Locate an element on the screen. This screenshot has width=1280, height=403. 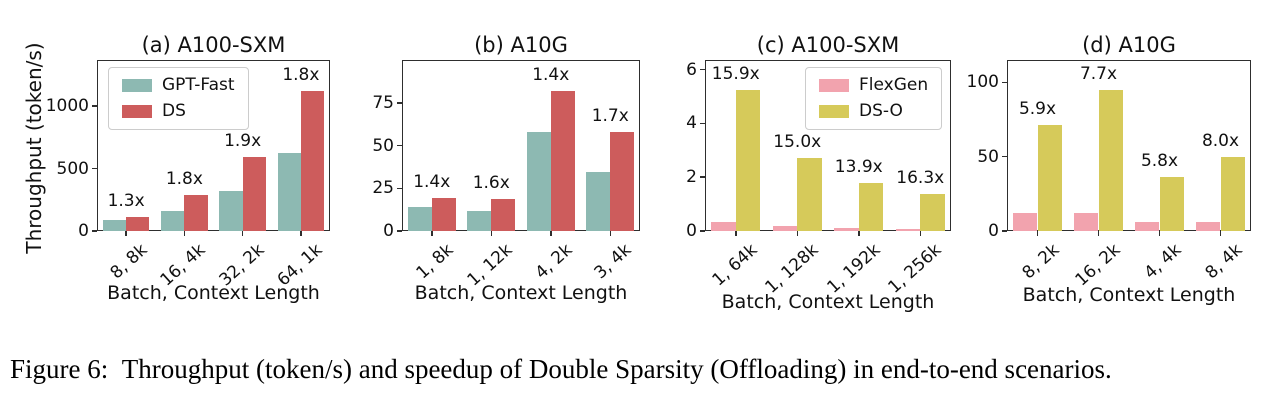
legend-label: FlexGen is located at coordinates (894, 85).